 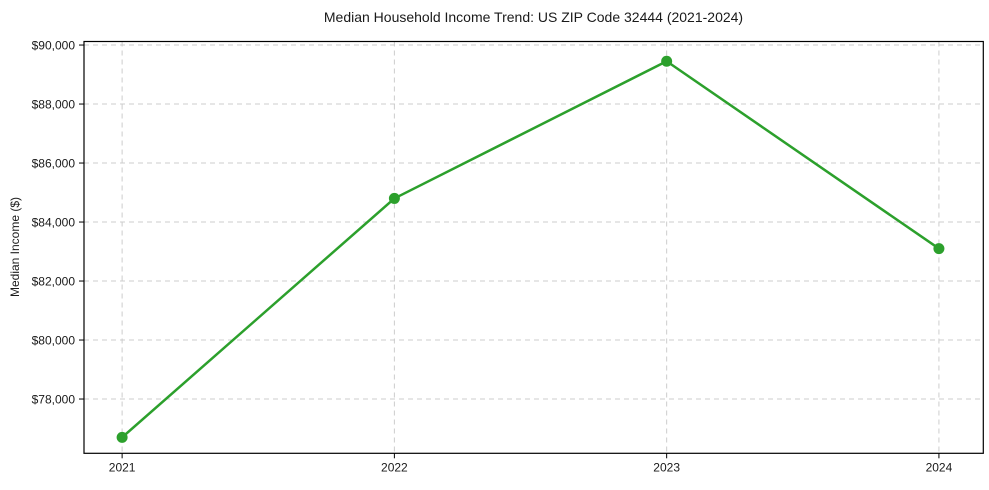 What do you see at coordinates (54, 46) in the screenshot?
I see `y-tick-label: $90,000` at bounding box center [54, 46].